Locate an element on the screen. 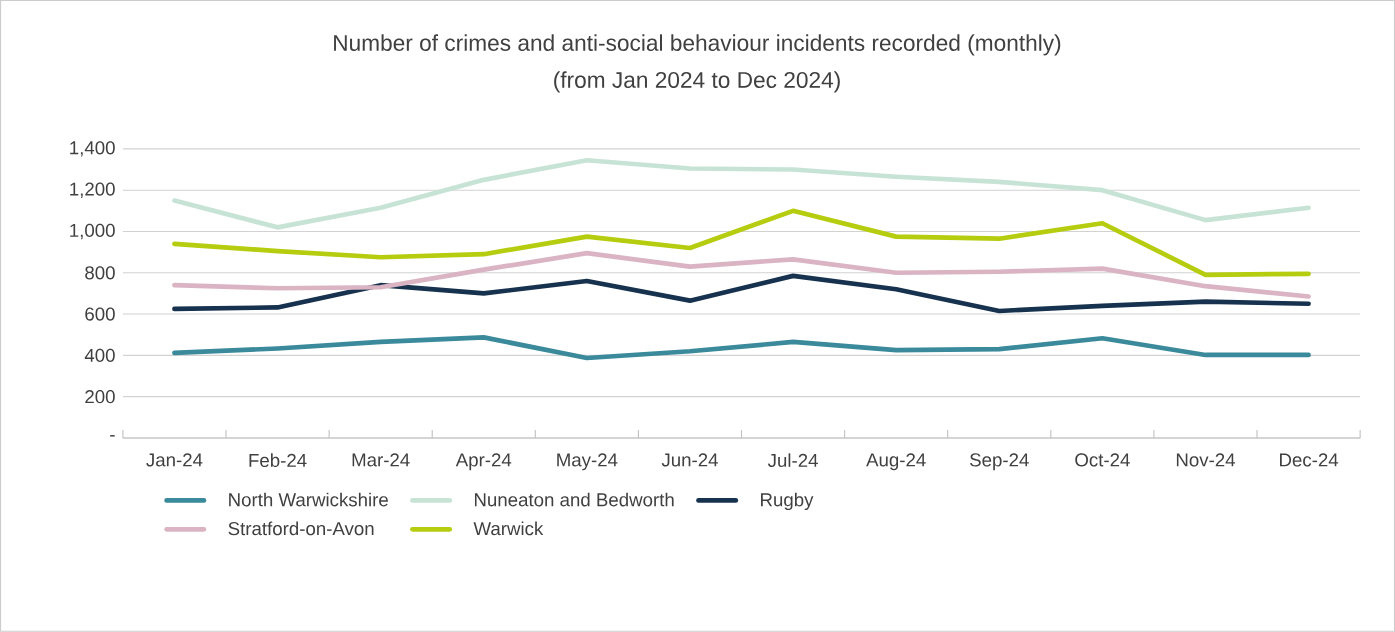  legend-label: Warwick is located at coordinates (508, 528).